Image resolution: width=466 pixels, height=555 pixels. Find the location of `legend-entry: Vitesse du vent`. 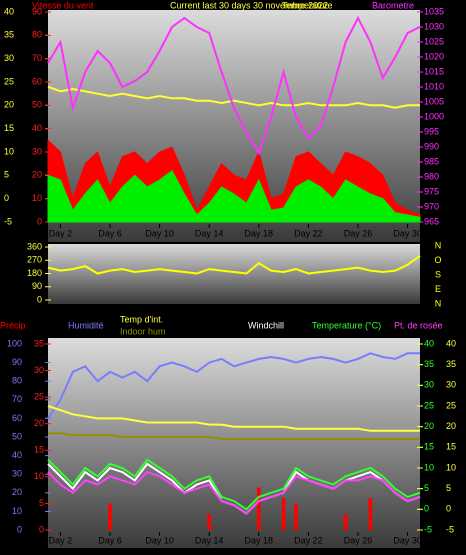

legend-entry: Vitesse du vent is located at coordinates (63, 5).